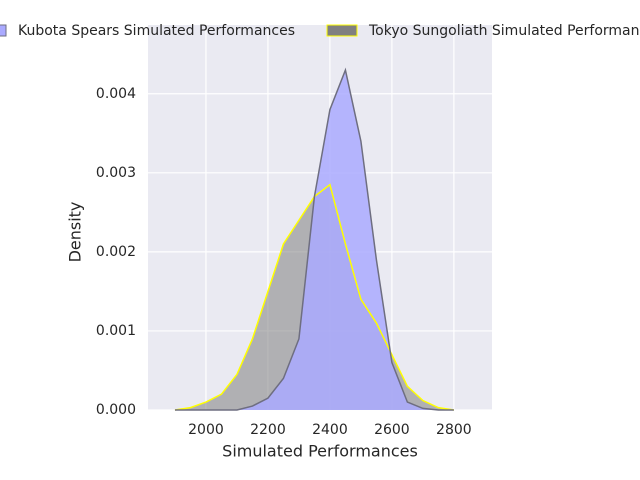  What do you see at coordinates (116, 94) in the screenshot?
I see `y-tick-label: 0.004` at bounding box center [116, 94].